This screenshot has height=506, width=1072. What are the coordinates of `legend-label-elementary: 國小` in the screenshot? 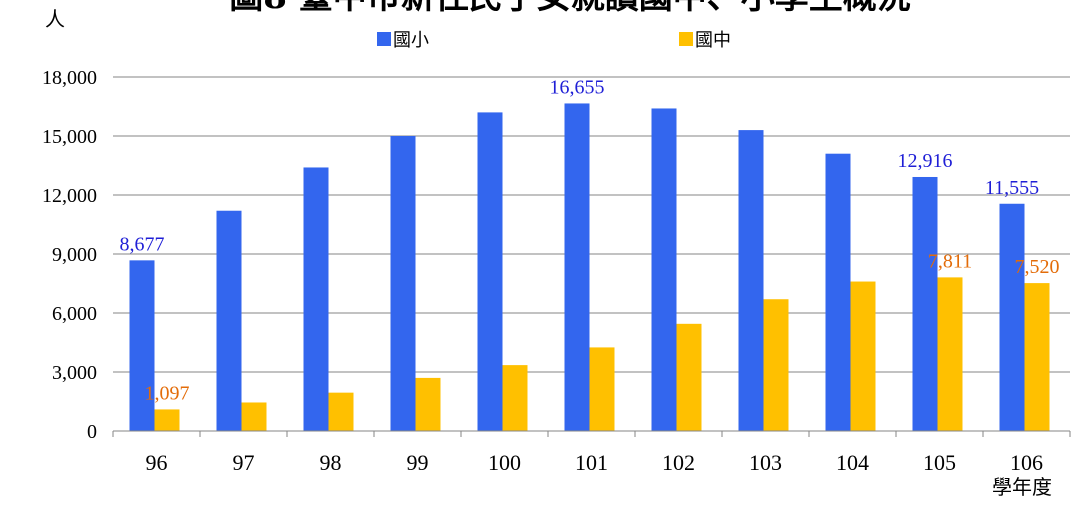 It's located at (411, 40).